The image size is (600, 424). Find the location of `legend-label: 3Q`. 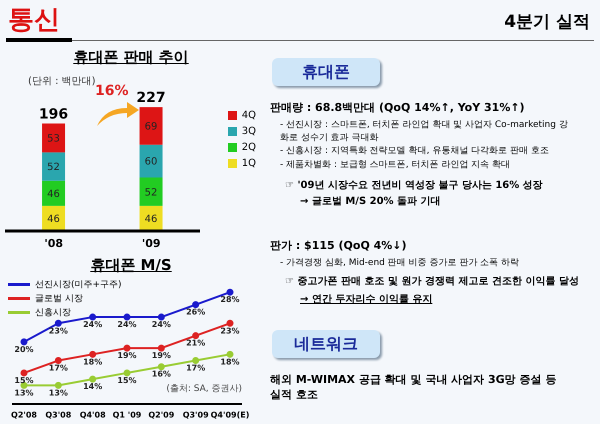

legend-label: 3Q is located at coordinates (248, 131).